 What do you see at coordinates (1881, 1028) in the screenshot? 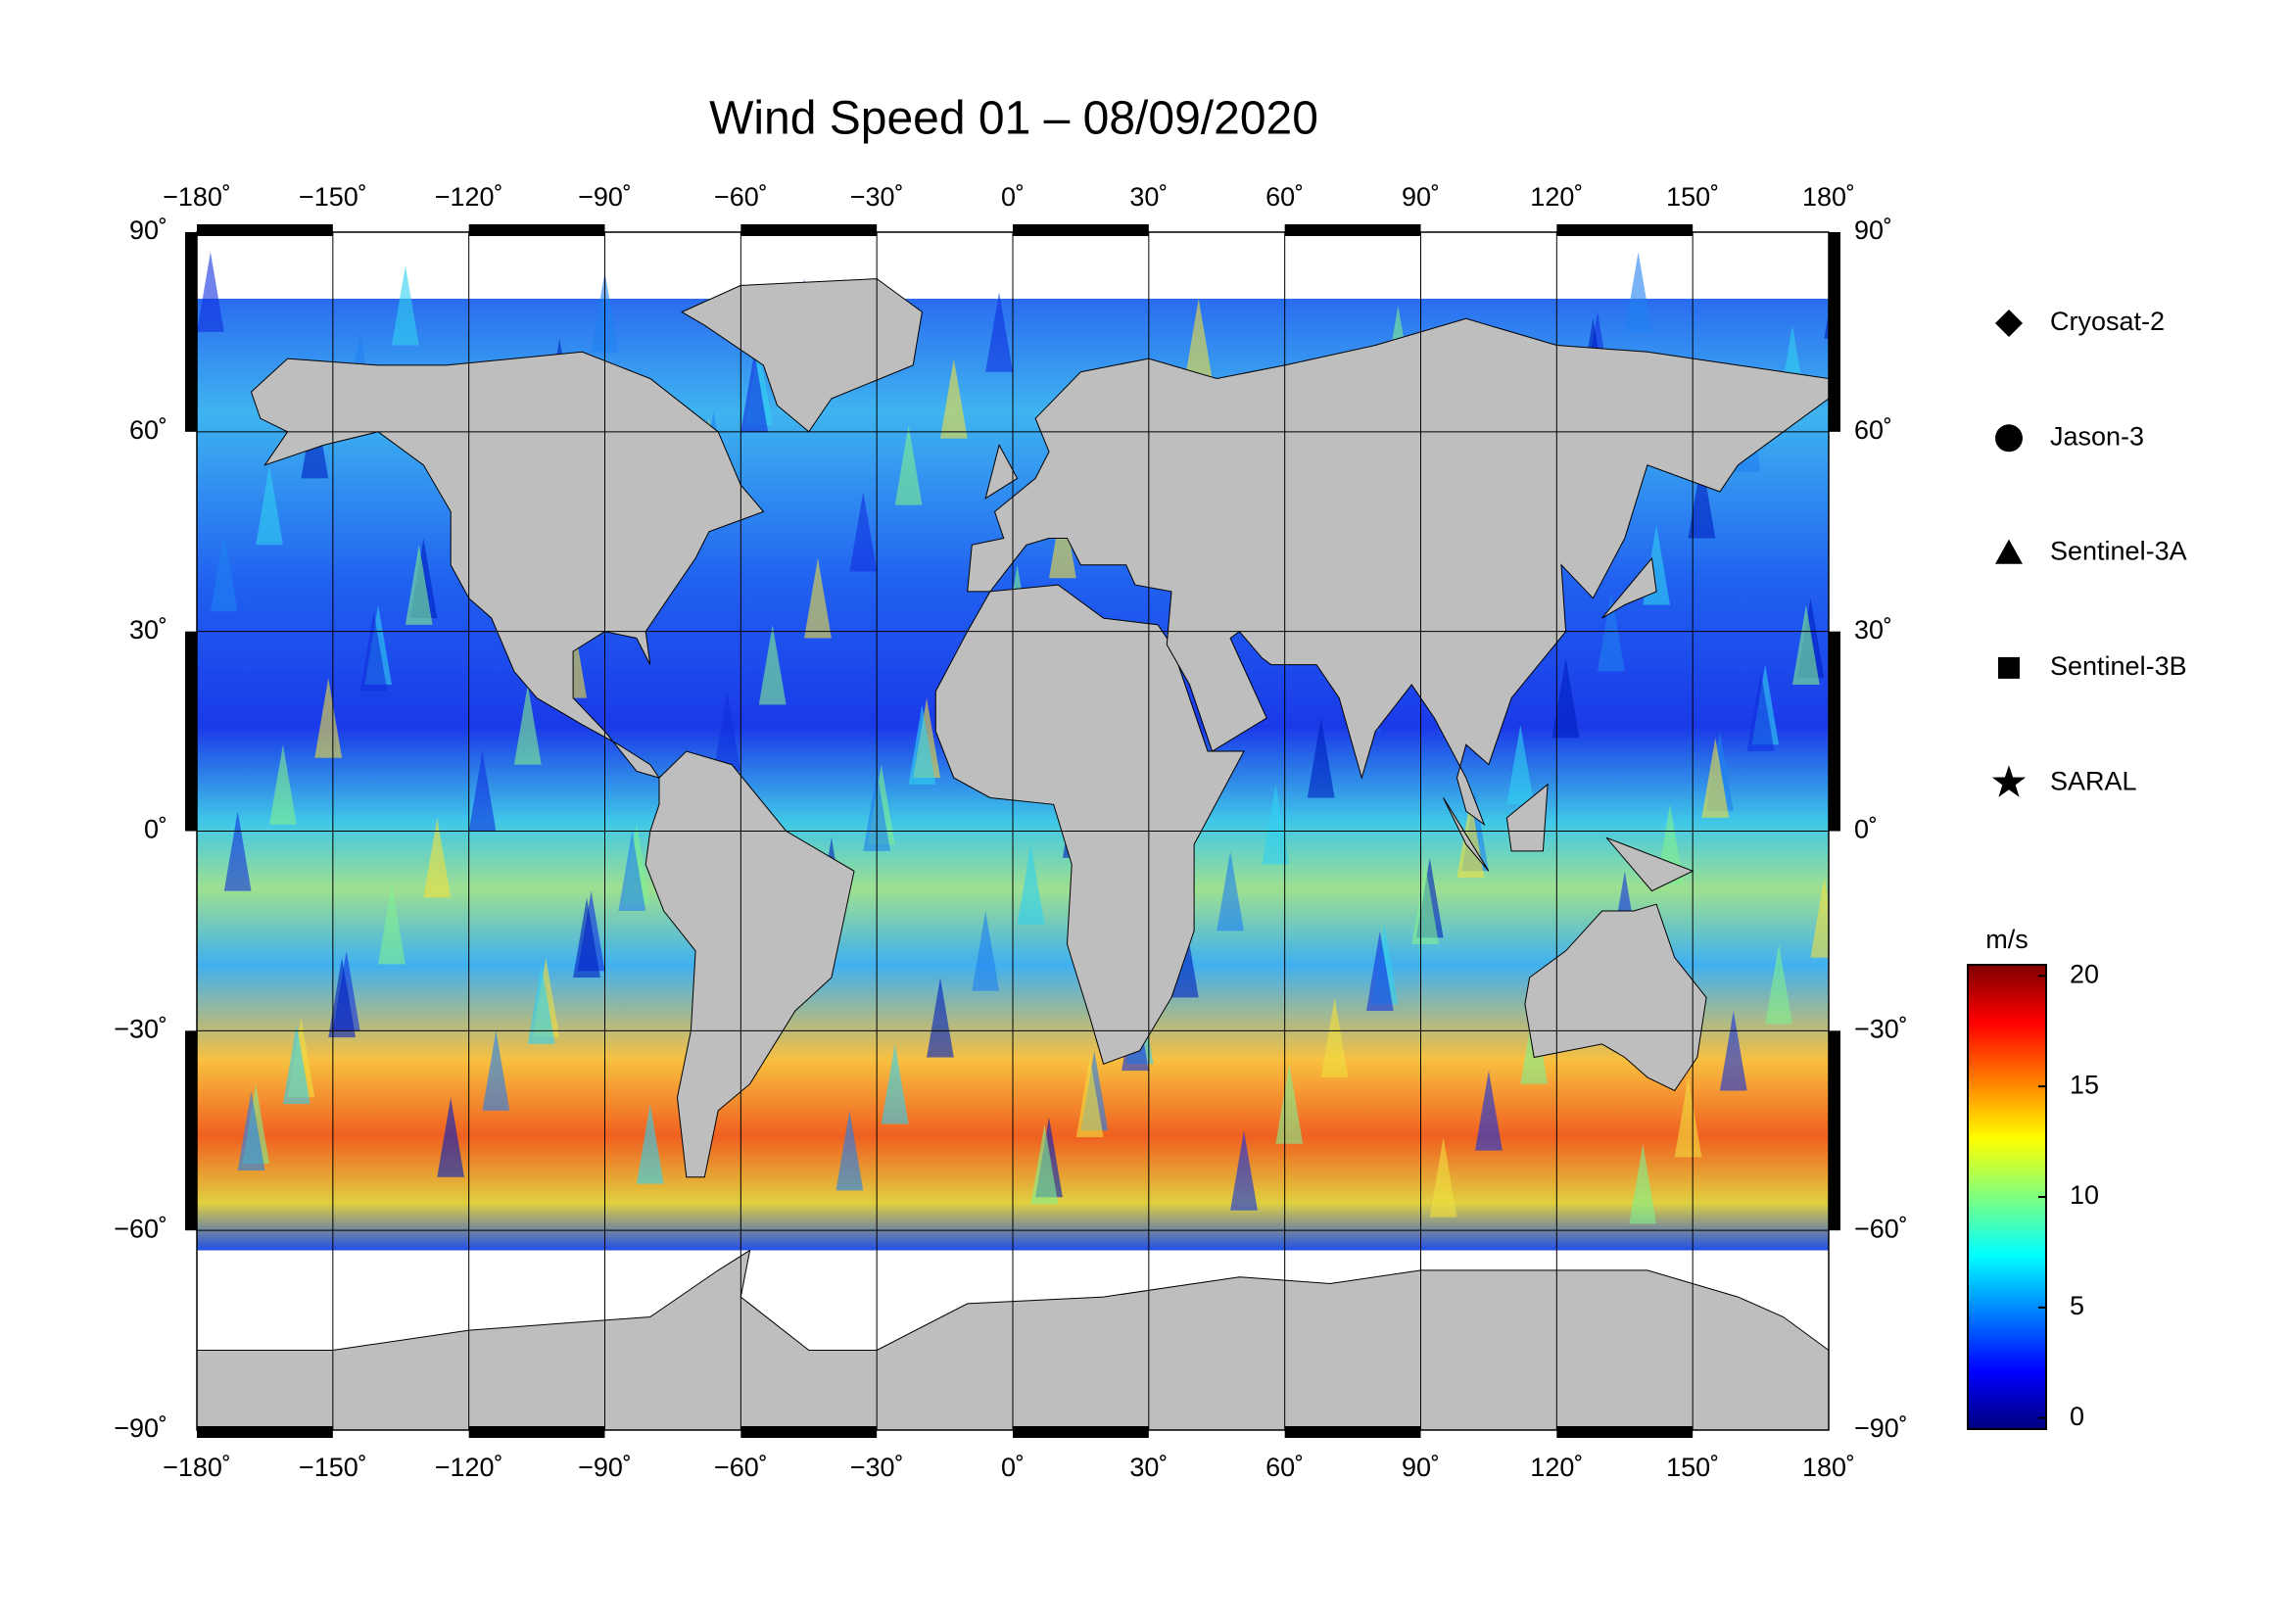
I see `y-tick-label: −30˚` at bounding box center [1881, 1028].